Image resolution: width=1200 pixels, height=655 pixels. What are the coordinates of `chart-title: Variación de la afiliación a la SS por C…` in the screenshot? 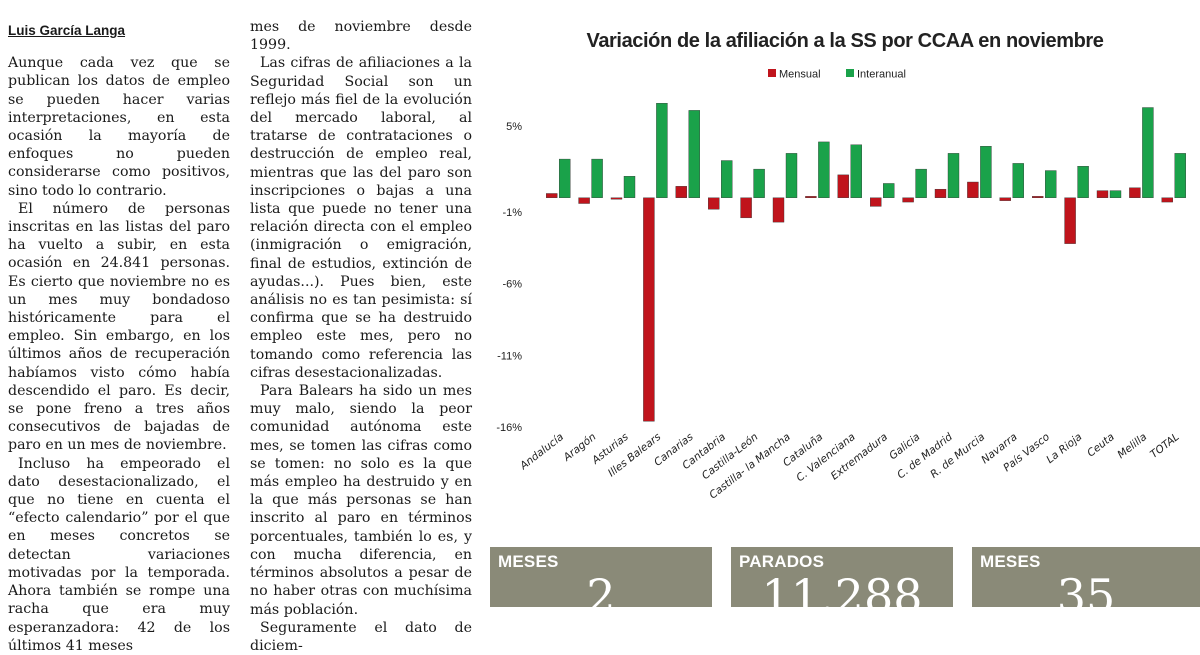 It's located at (845, 41).